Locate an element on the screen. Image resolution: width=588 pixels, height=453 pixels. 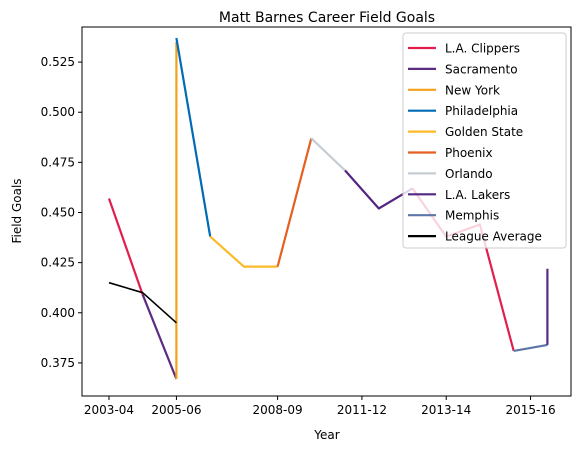
legend-label: Golden State is located at coordinates (484, 132).